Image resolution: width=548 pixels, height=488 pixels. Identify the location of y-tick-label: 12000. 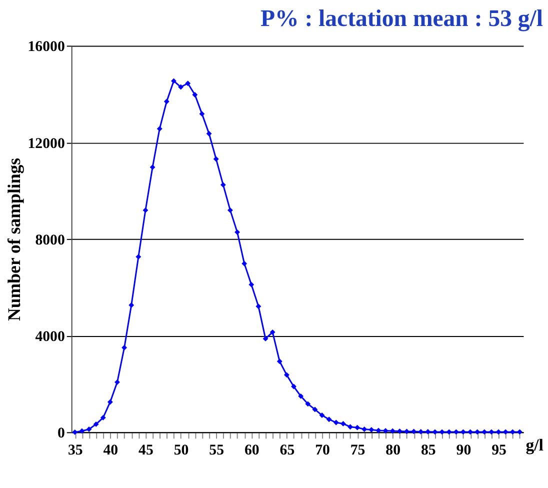
(46, 144).